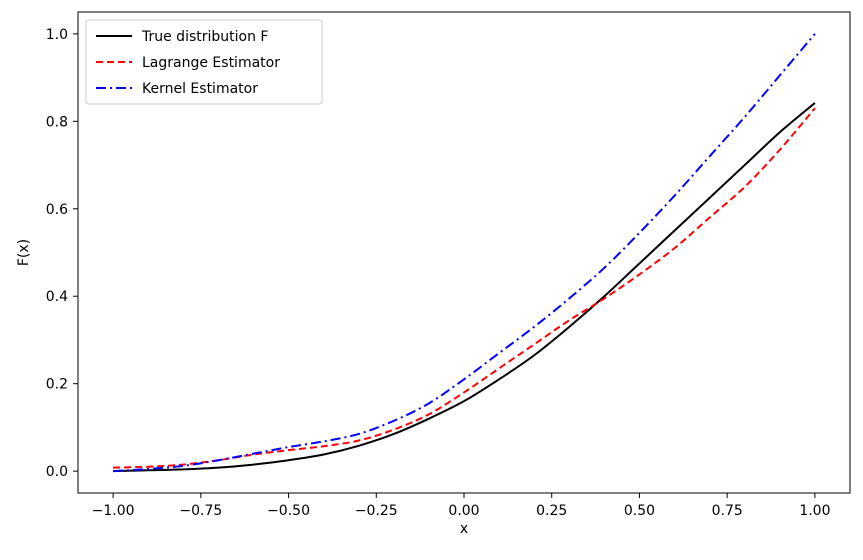  I want to click on x-tick-label: 0.25, so click(551, 511).